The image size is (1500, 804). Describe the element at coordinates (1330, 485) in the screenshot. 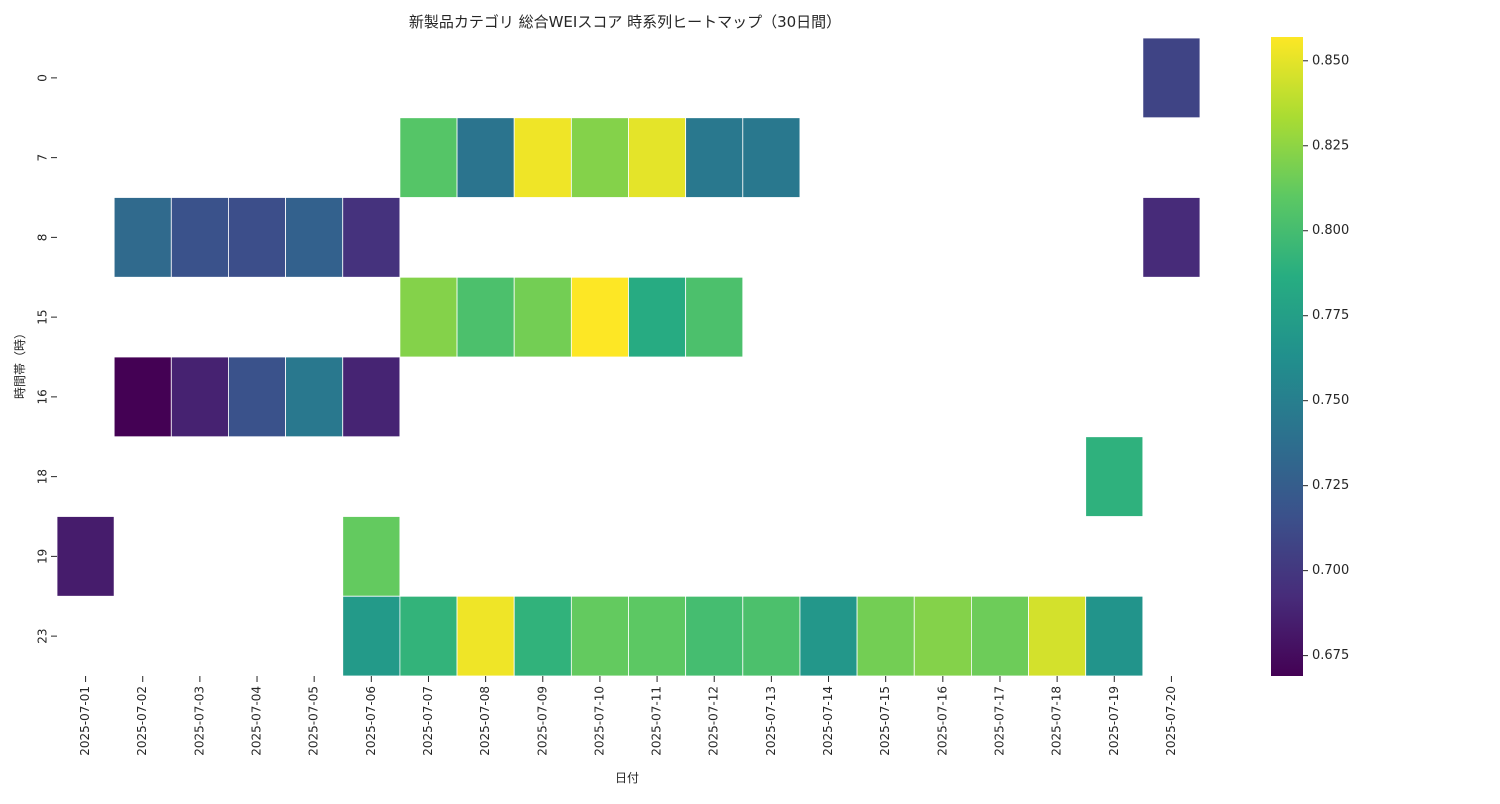

I see `colorbar-tick-label: 0.725` at that location.